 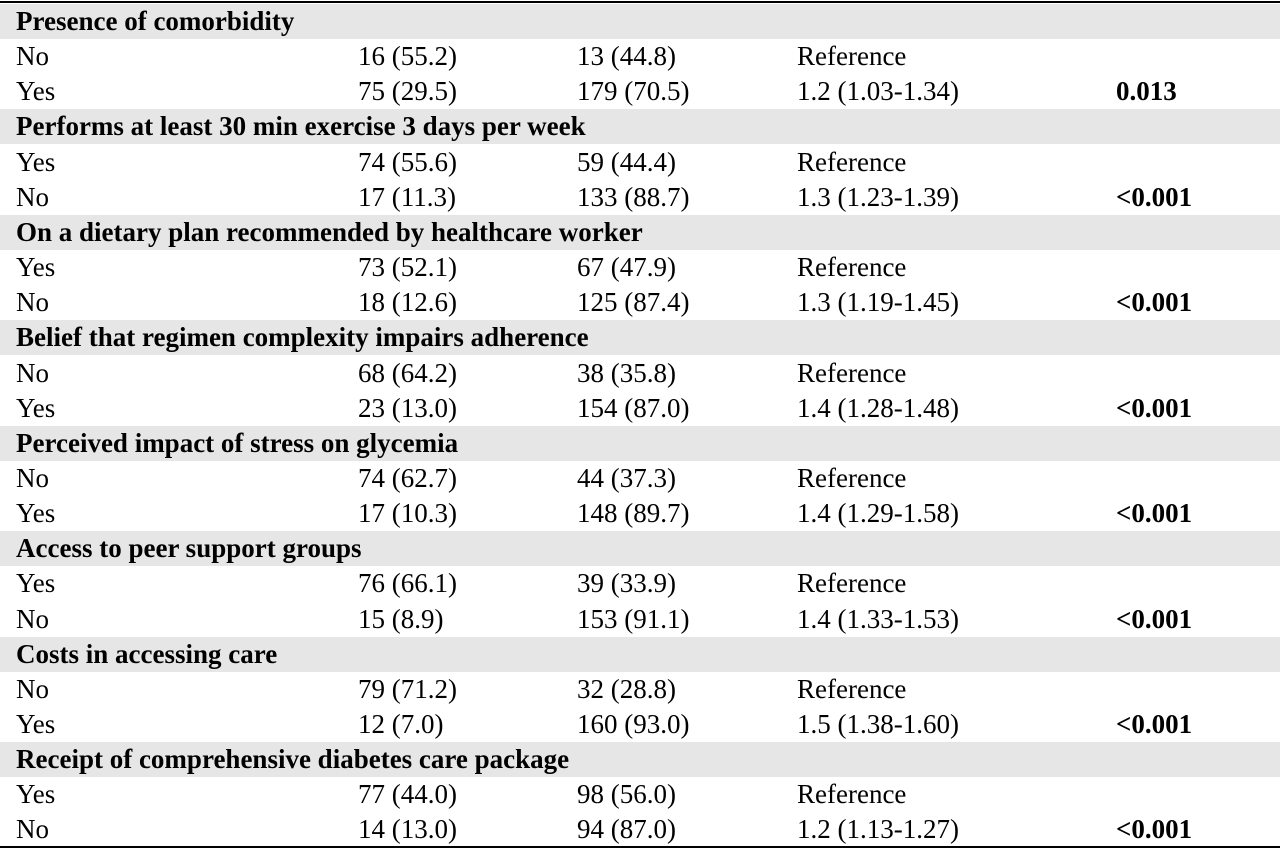 I want to click on count-col-1: 23 (13.0), so click(x=407, y=407).